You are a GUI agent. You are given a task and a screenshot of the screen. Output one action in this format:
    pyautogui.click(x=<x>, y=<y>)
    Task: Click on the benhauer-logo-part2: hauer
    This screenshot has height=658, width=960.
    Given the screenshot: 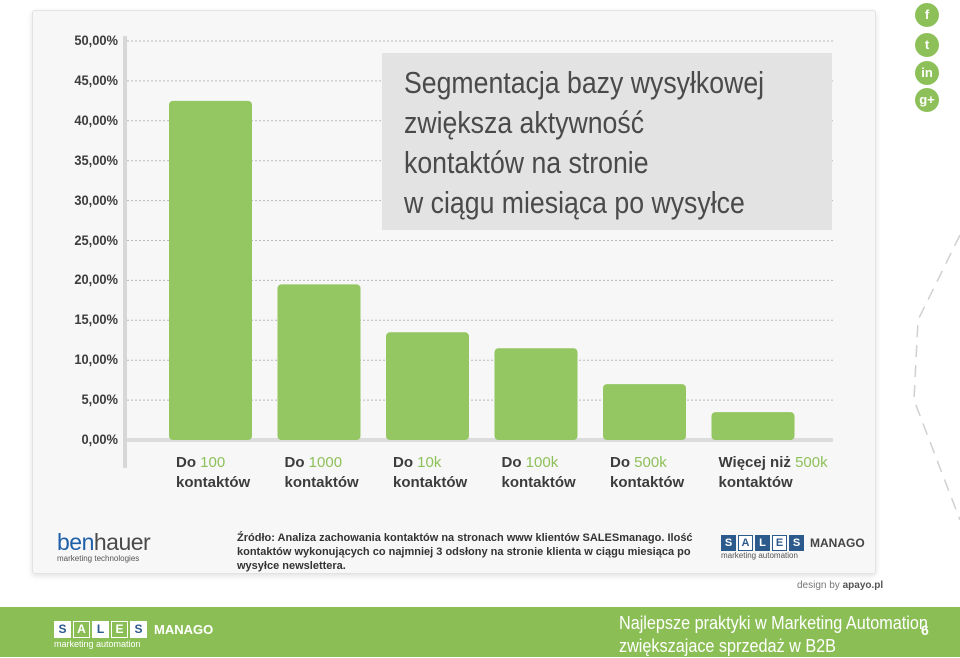 What is the action you would take?
    pyautogui.click(x=122, y=542)
    